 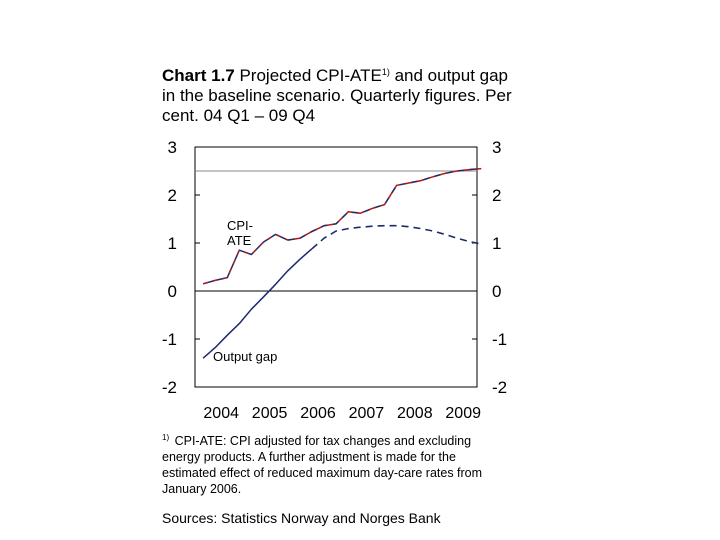 What do you see at coordinates (496, 147) in the screenshot?
I see `y-tick-label-right: 3` at bounding box center [496, 147].